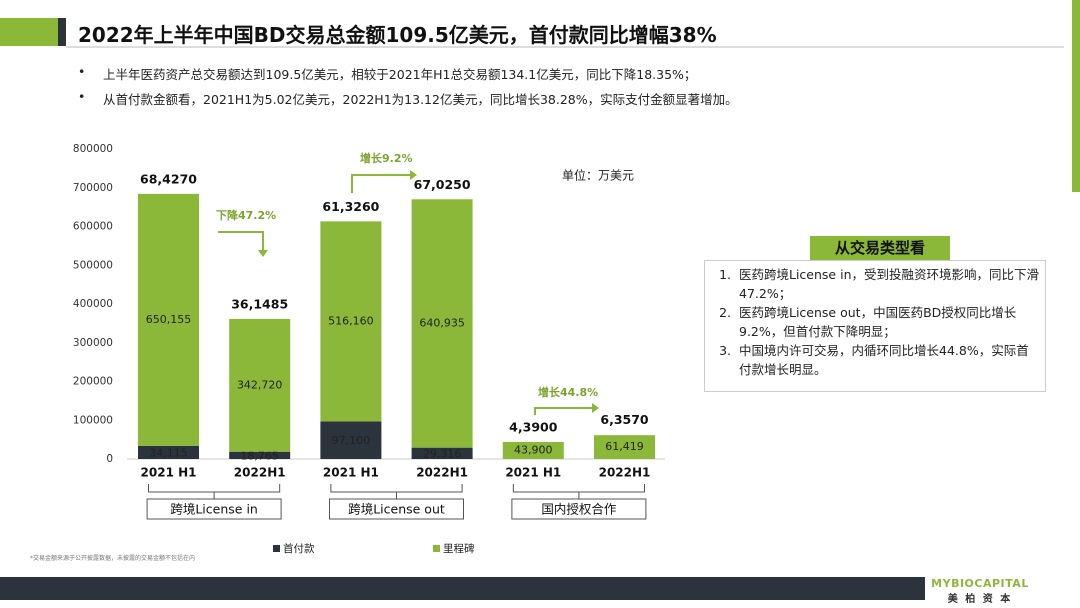 This screenshot has height=608, width=1080. Describe the element at coordinates (1076, 96) in the screenshot. I see `edge-bar` at that location.